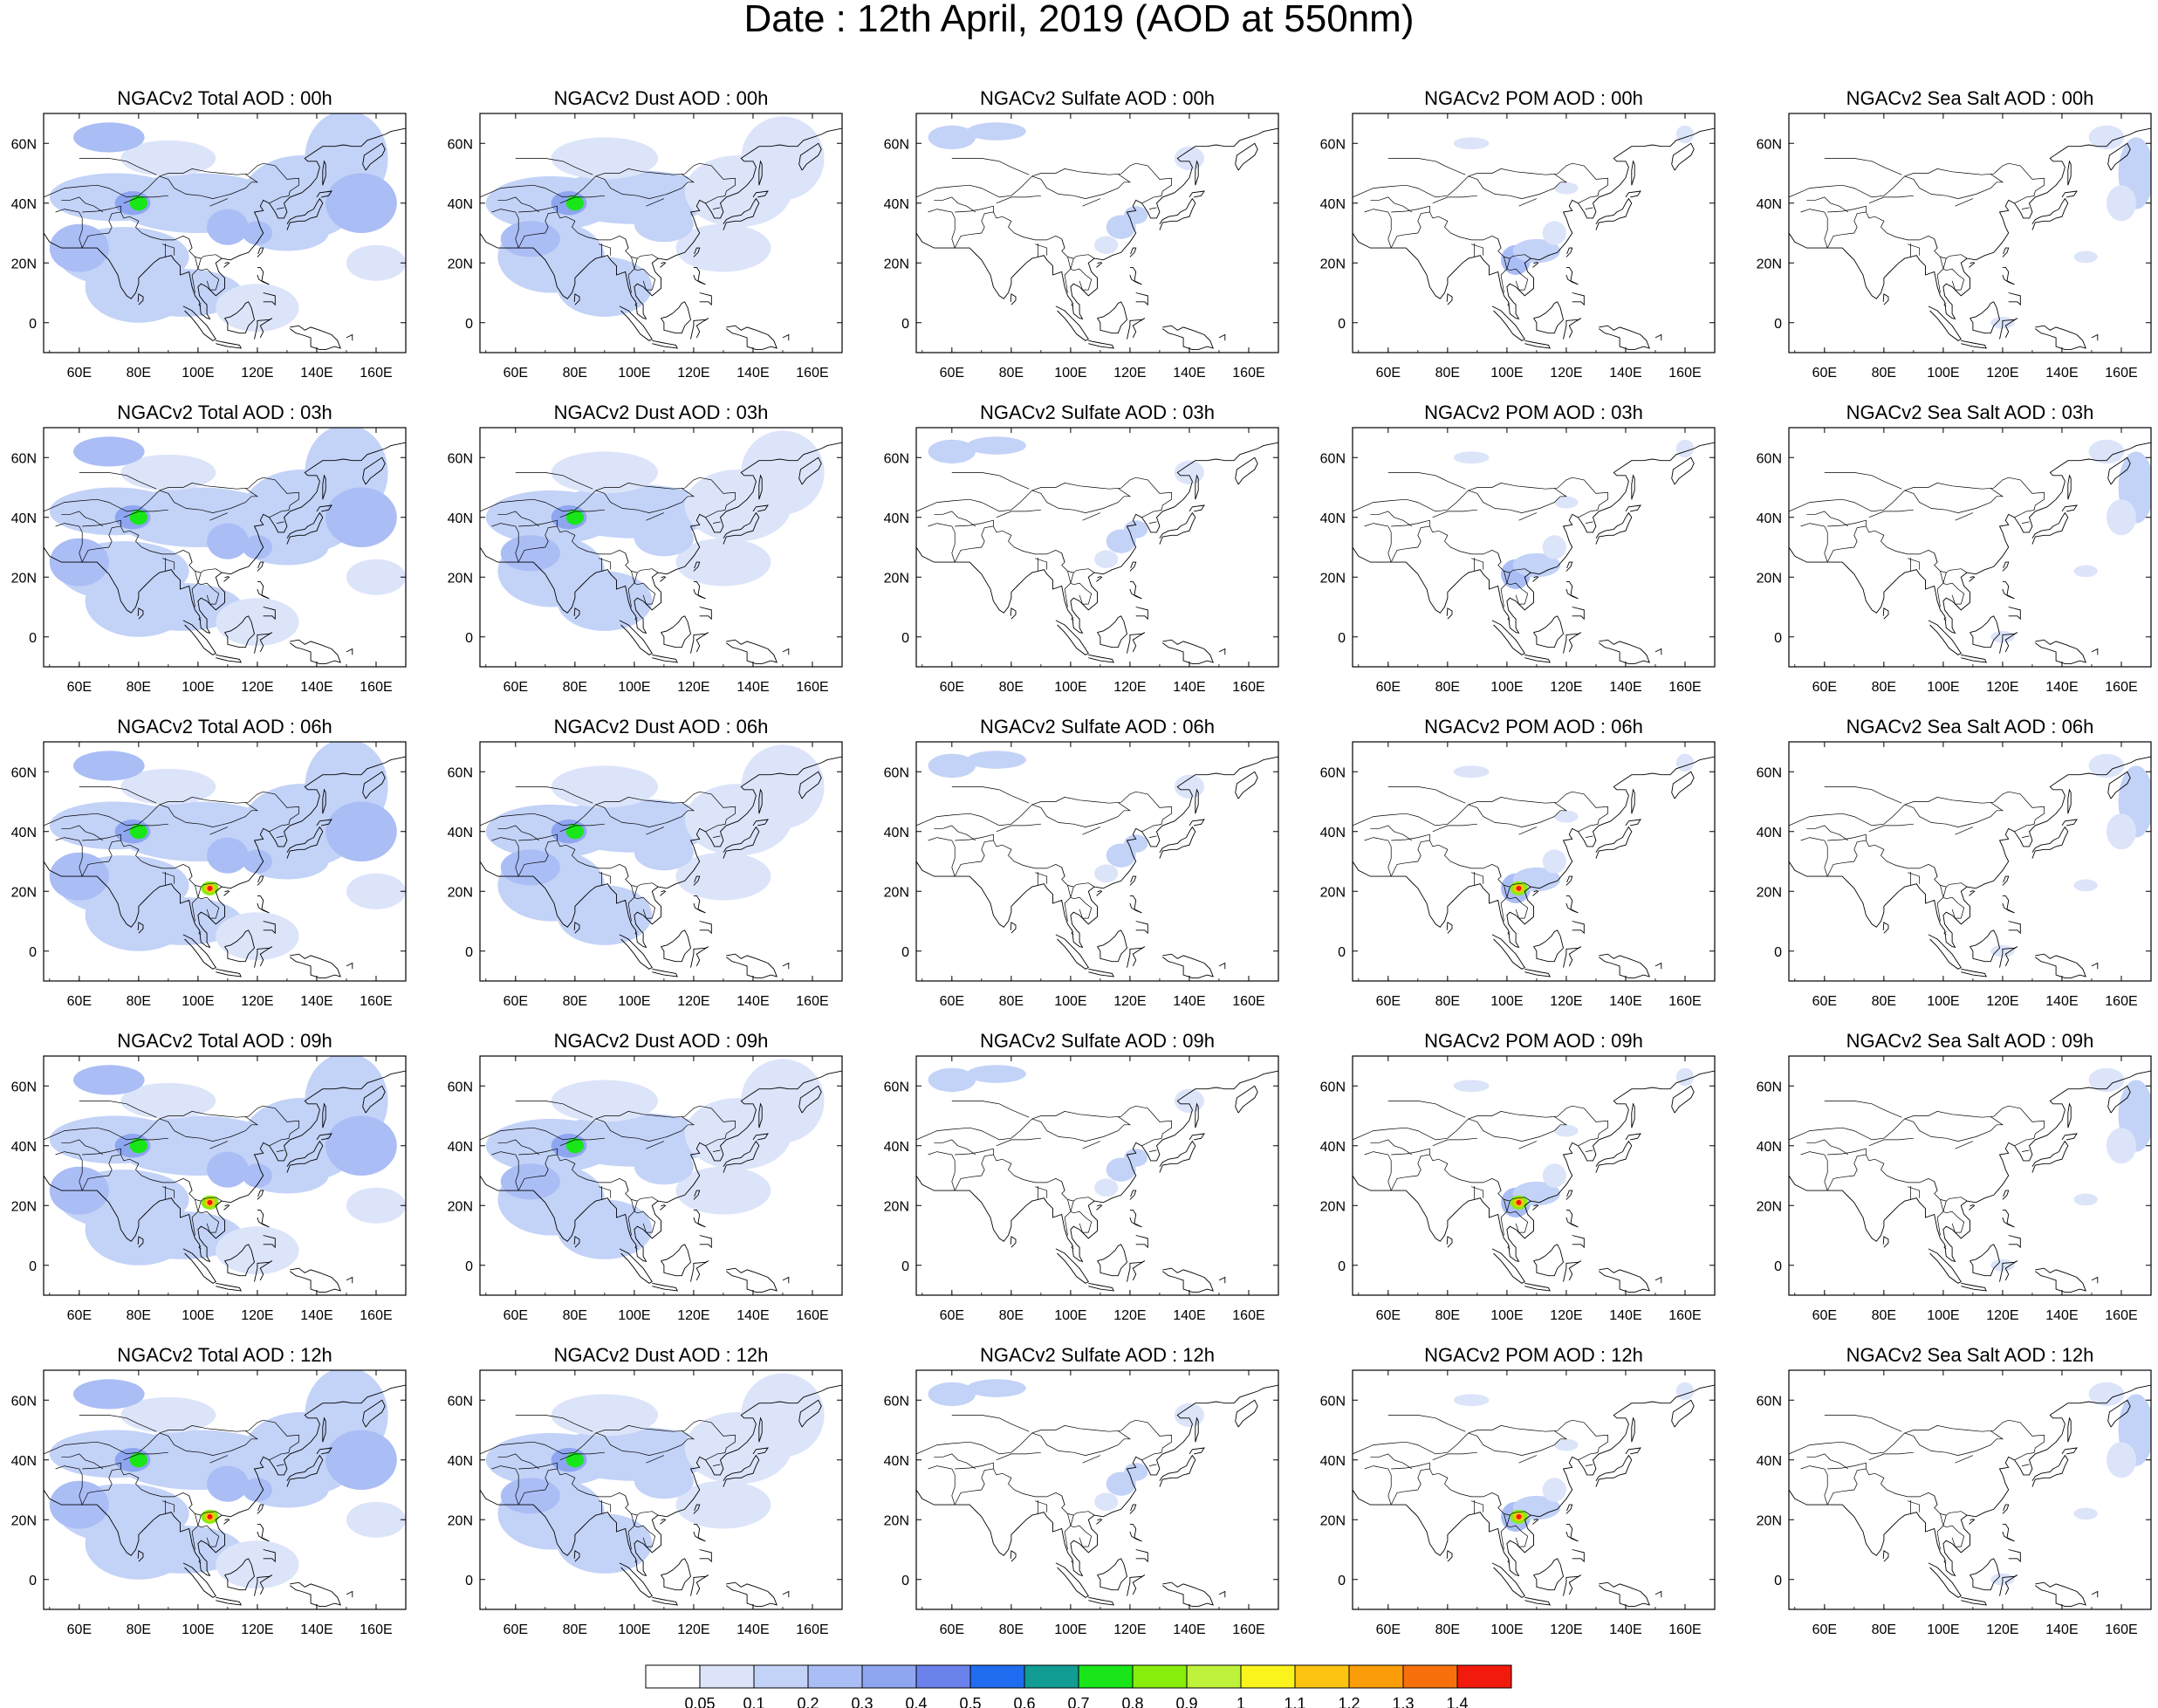  Describe the element at coordinates (889, 1676) in the screenshot. I see `colorbar-swatch` at that location.